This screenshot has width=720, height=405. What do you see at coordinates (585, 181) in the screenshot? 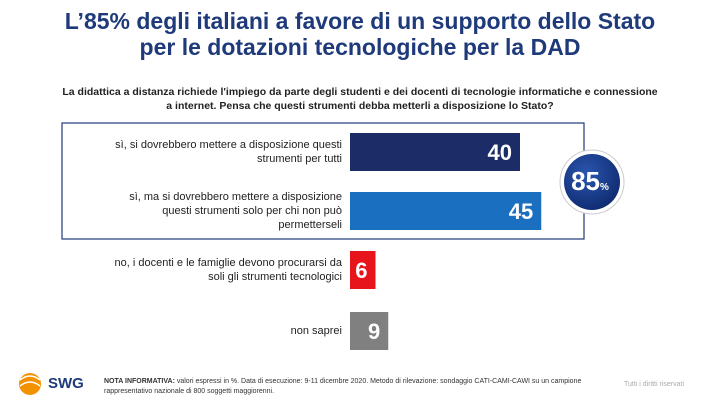
I see `badge-value: 85` at bounding box center [585, 181].